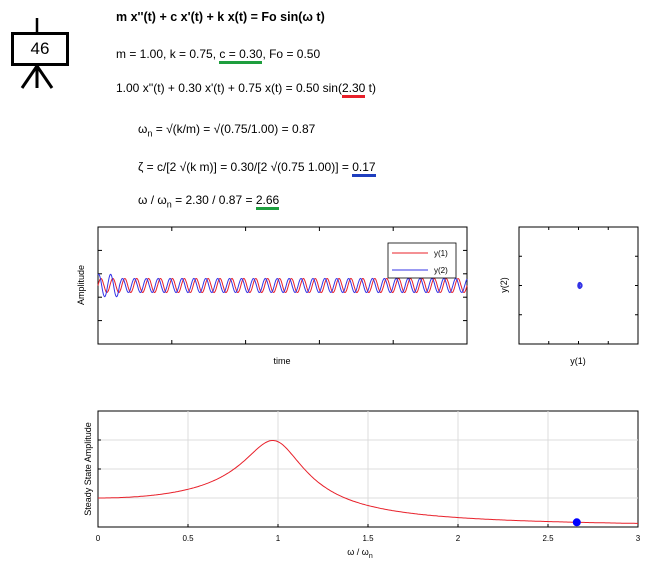 The height and width of the screenshot is (563, 667). I want to click on time-series-lines, so click(282, 285).